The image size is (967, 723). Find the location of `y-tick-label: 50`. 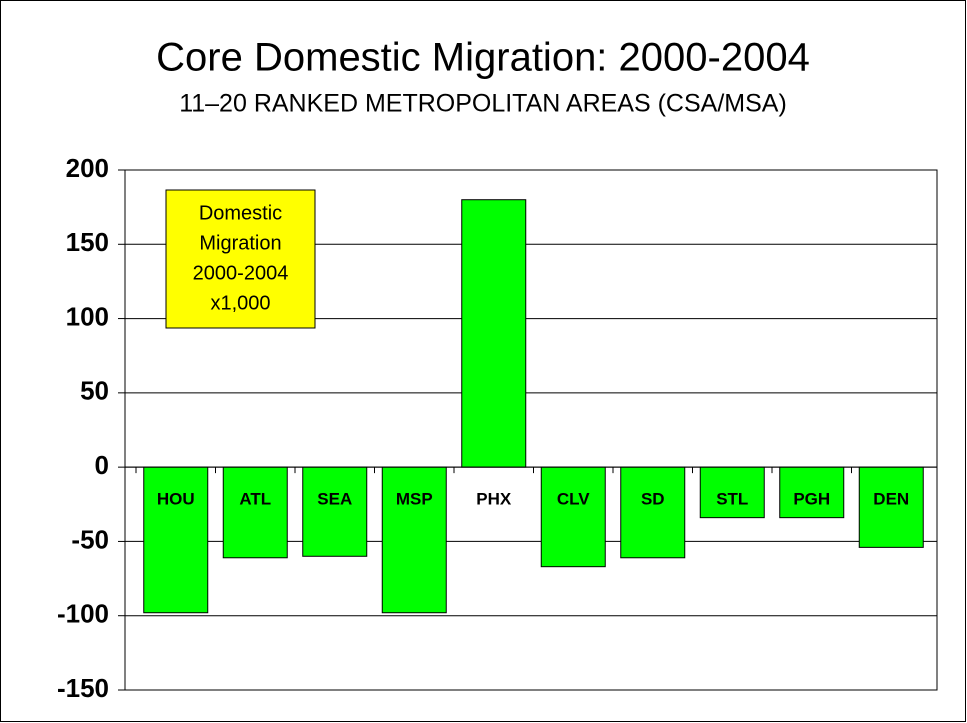

y-tick-label: 50 is located at coordinates (94, 391).